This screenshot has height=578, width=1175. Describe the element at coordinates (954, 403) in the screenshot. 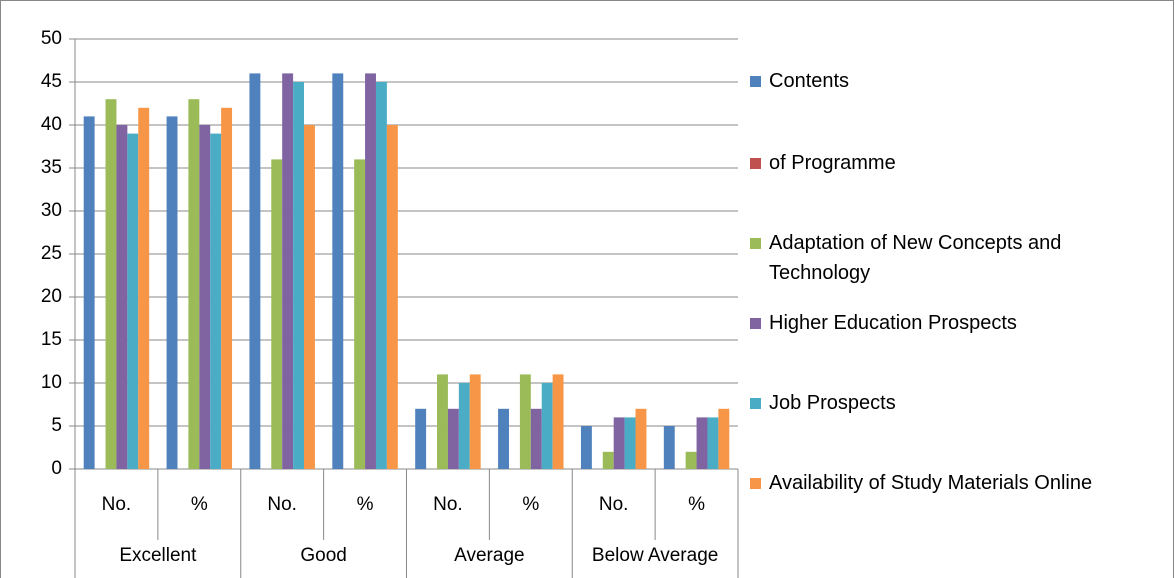

I see `legend-entry: Job Prospects` at that location.